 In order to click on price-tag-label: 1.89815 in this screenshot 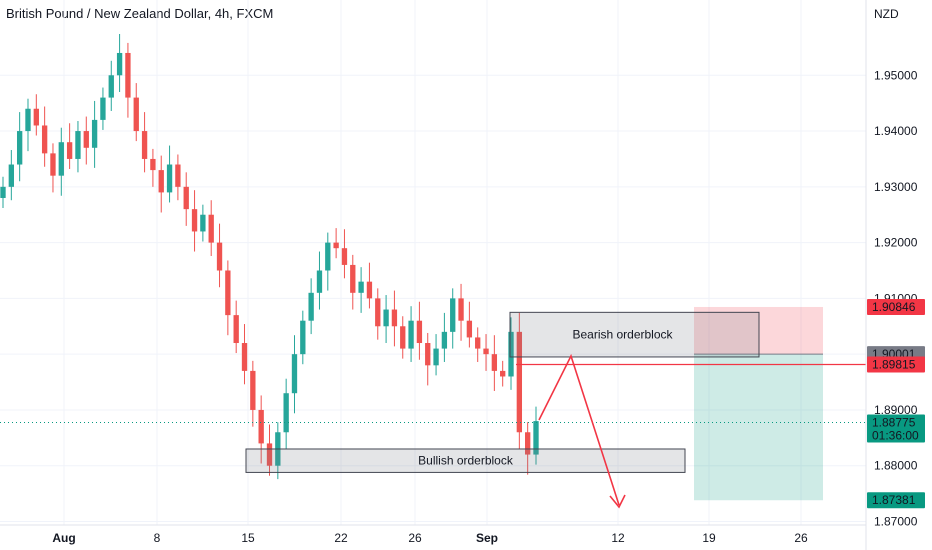, I will do `click(894, 364)`.